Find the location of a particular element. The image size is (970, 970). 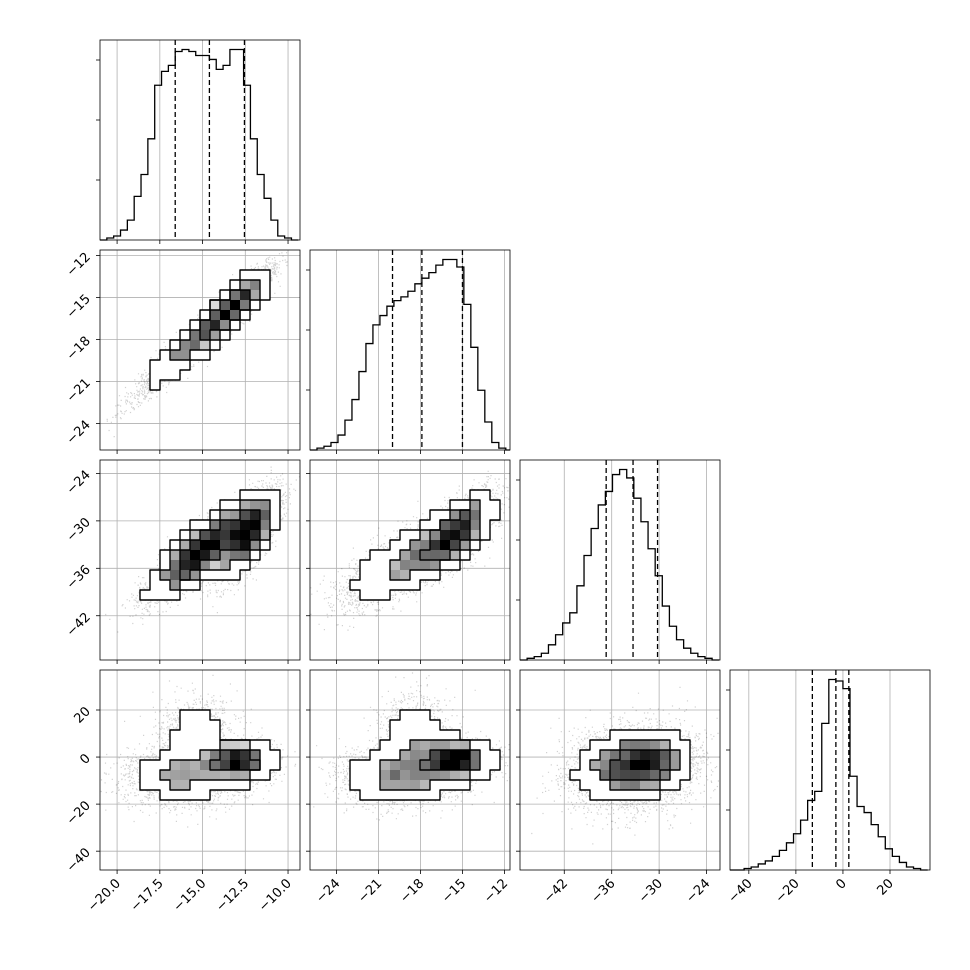

x-tick-label: −12 is located at coordinates (496, 891).